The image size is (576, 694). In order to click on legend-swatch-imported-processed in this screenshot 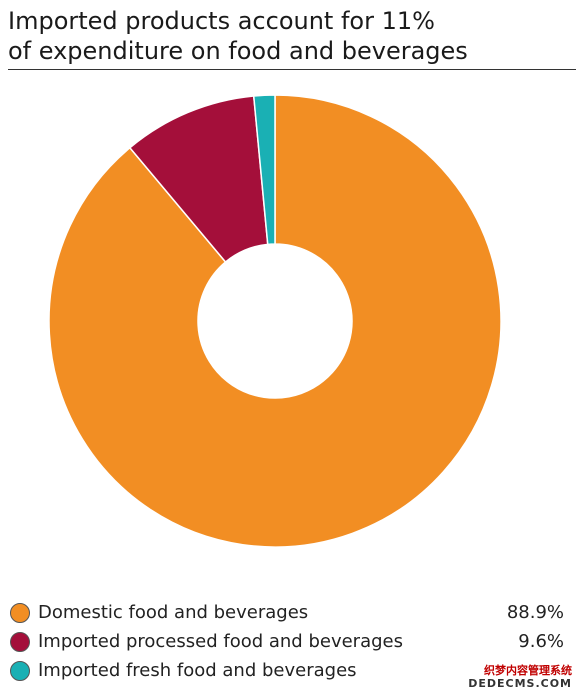, I will do `click(20, 641)`.